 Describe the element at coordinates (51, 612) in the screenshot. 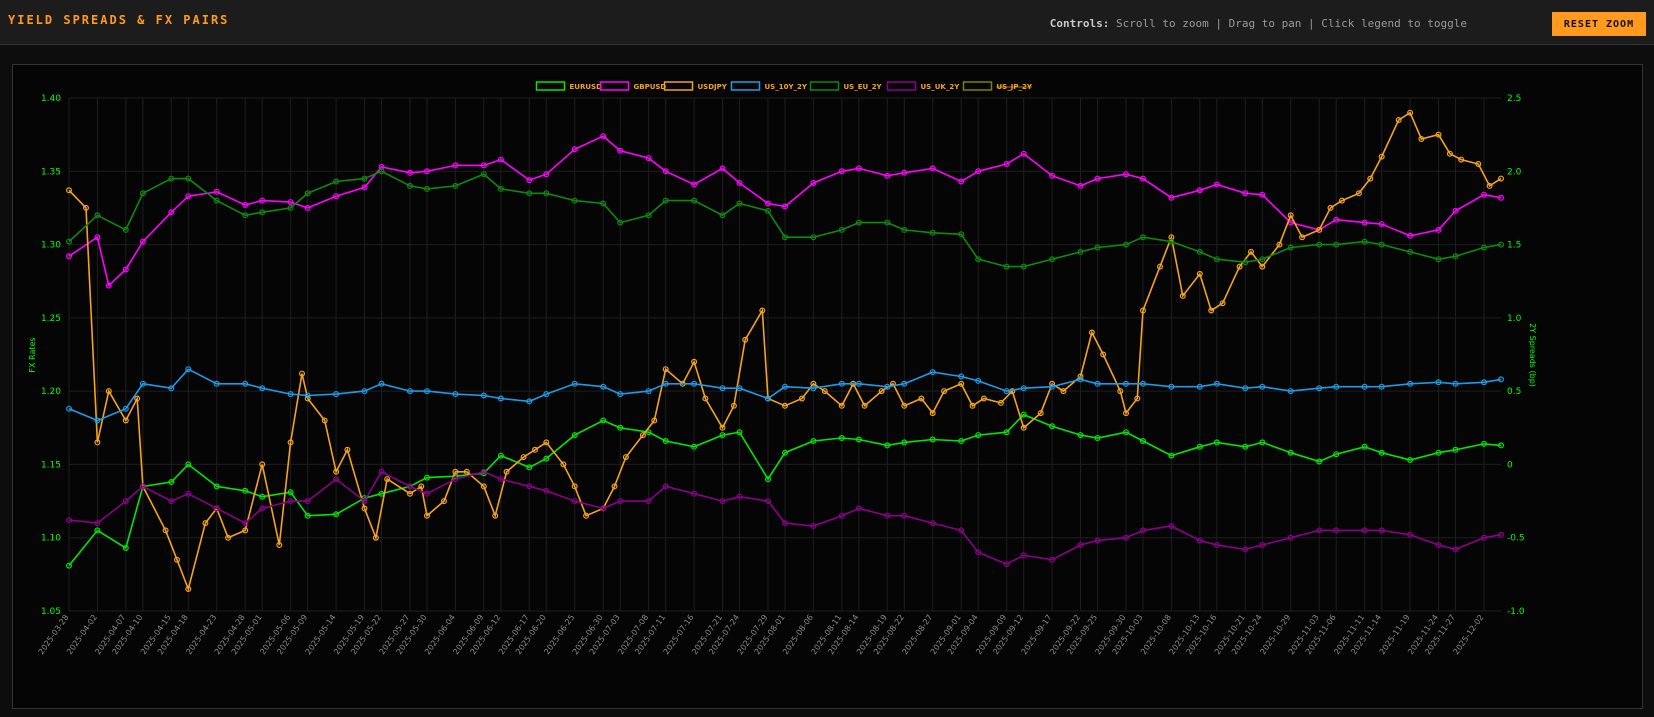

I see `y-tick-label: 1.05` at that location.